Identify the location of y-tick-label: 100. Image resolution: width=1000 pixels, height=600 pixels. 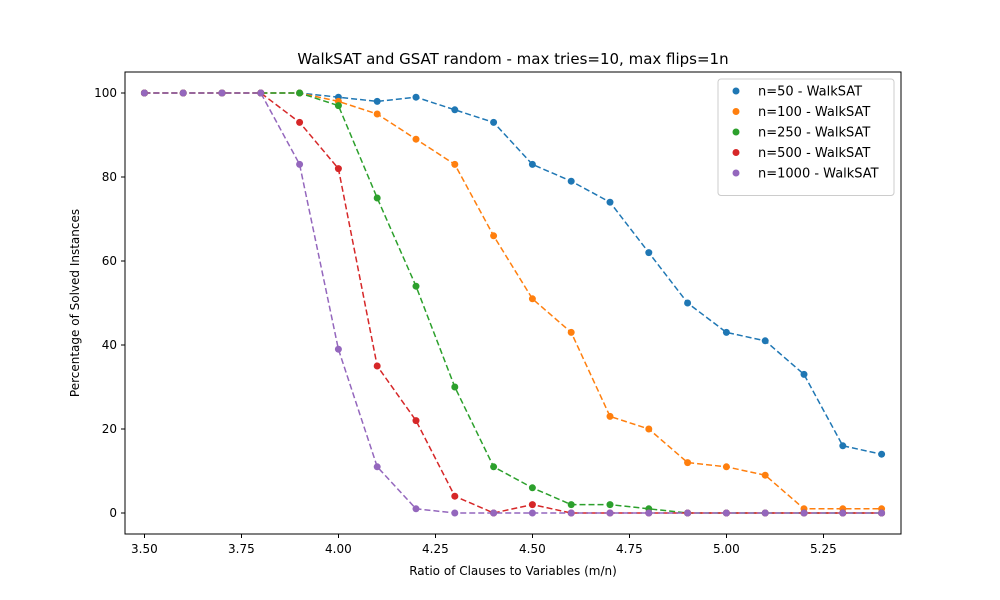
(105, 93).